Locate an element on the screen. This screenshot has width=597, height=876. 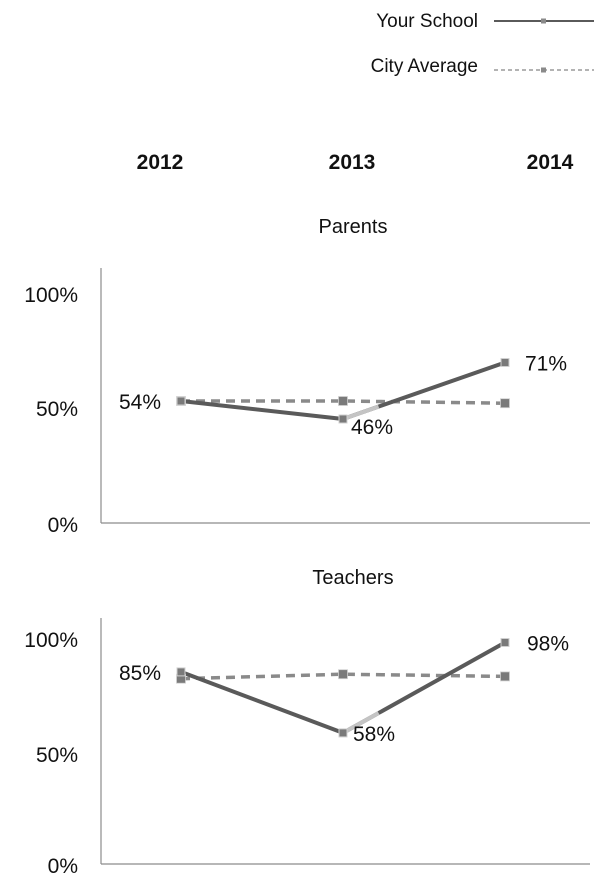
year-headers: 2012 2013 2014 is located at coordinates (355, 162).